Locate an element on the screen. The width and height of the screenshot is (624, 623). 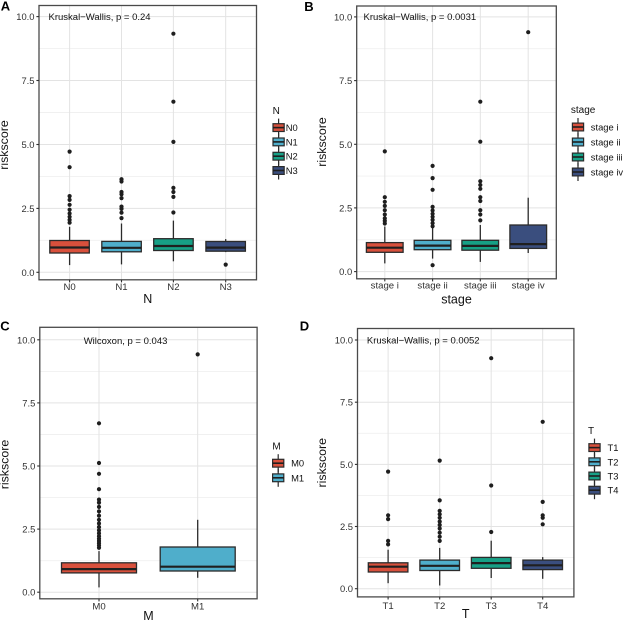
svg-text: C is located at coordinates (5, 326).